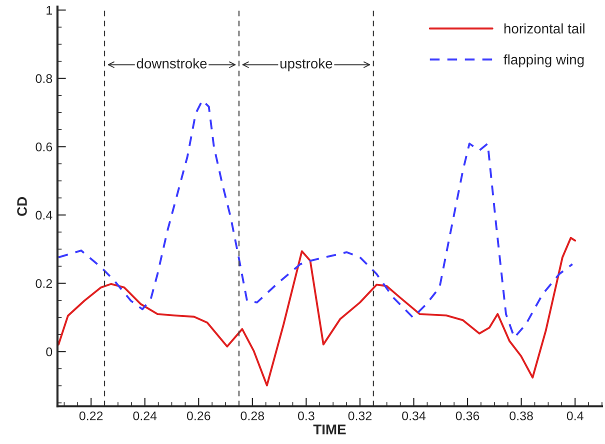 Image resolution: width=605 pixels, height=444 pixels. I want to click on x-tick-label: 0.38, so click(521, 415).